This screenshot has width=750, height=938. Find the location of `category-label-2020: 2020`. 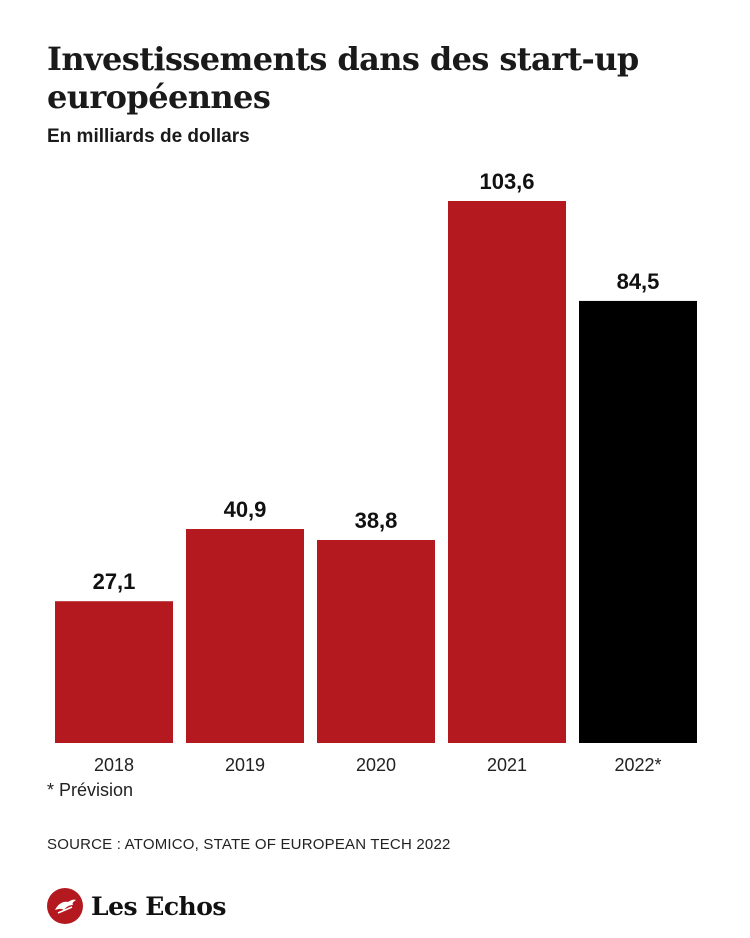

category-label-2020: 2020 is located at coordinates (376, 765).